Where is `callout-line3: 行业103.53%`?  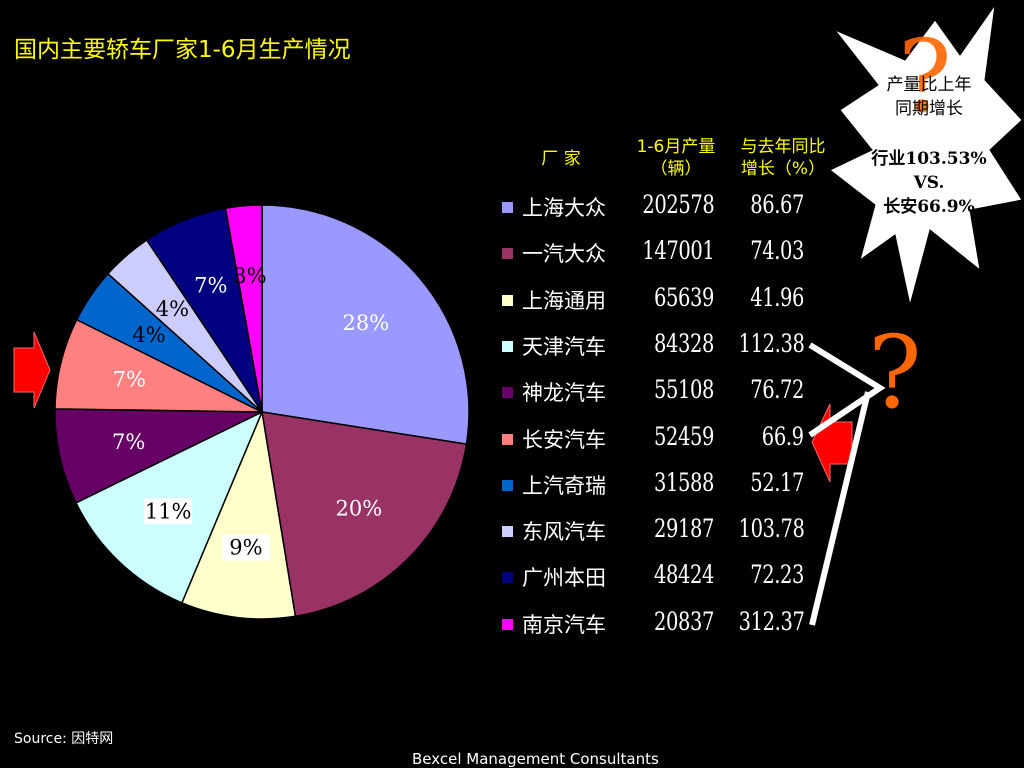 callout-line3: 行业103.53% is located at coordinates (929, 159).